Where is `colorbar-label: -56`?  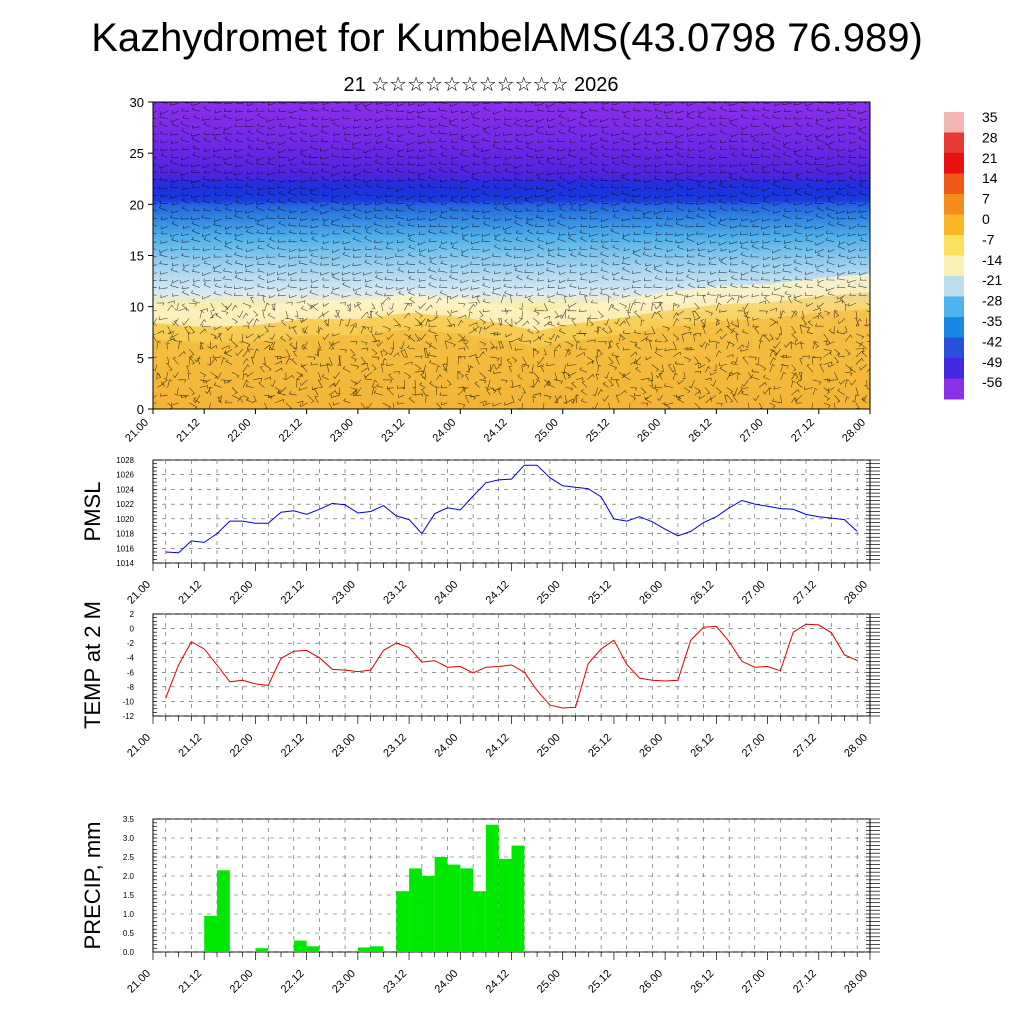
colorbar-label: -56 is located at coordinates (992, 382).